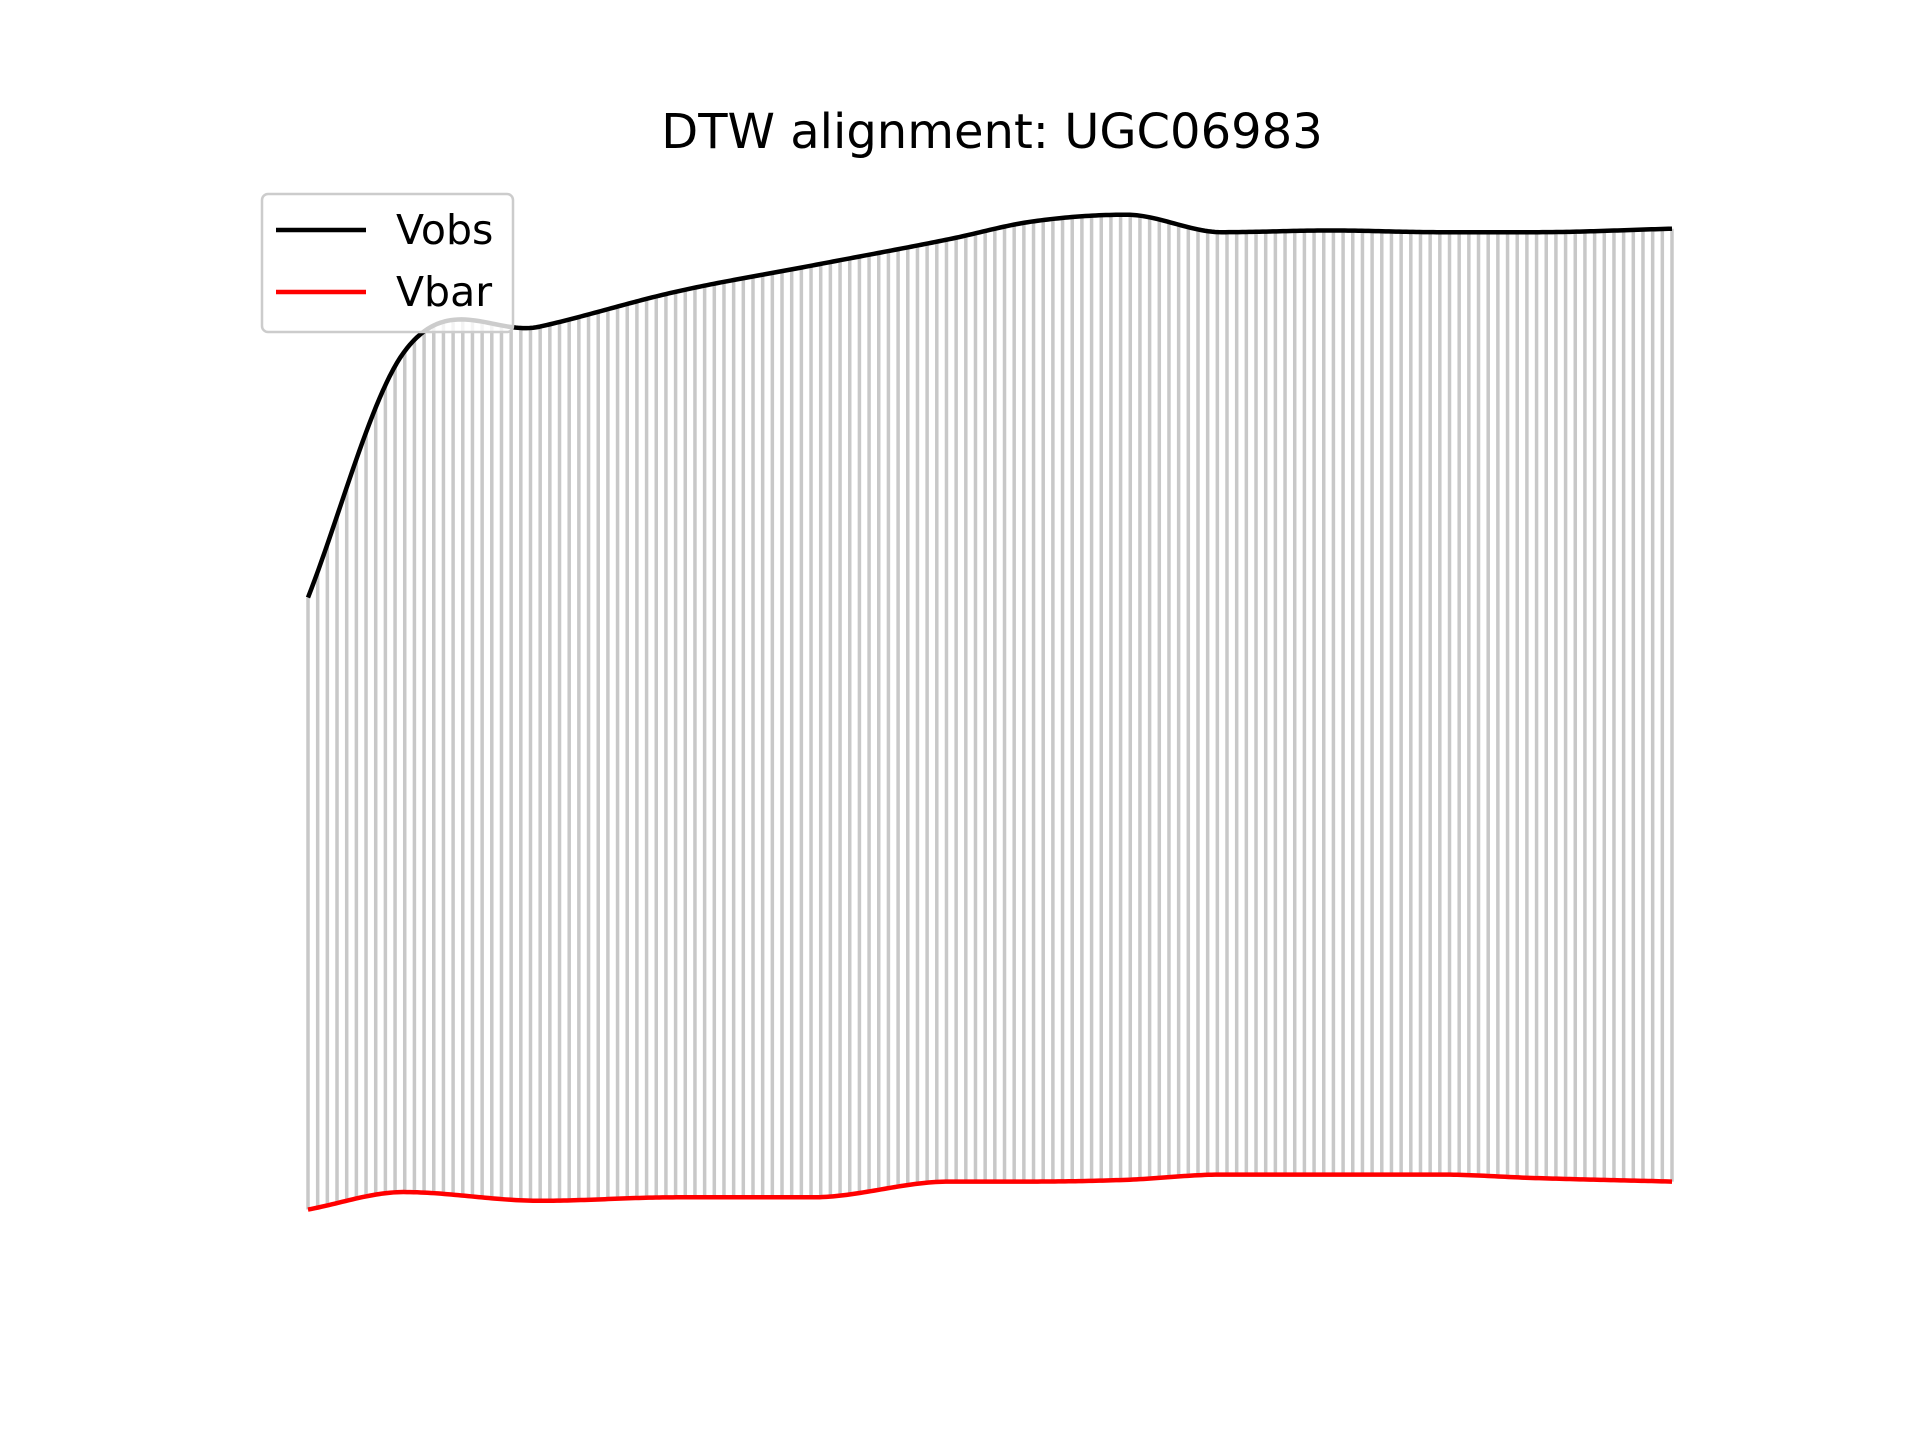 The image size is (1920, 1440). Describe the element at coordinates (444, 292) in the screenshot. I see `legend-label-vbar: Vbar` at that location.